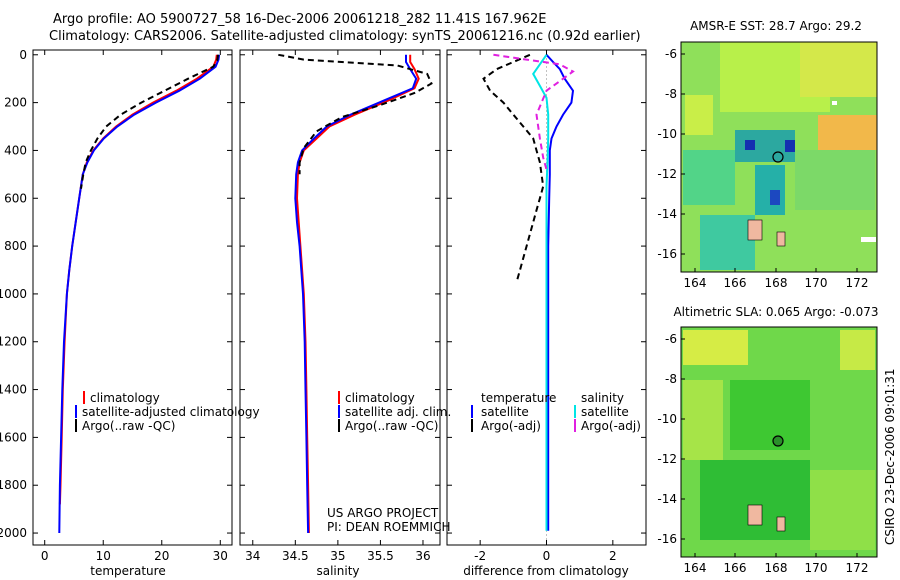  I want to click on x-tick-label: 35.5, so click(380, 556).